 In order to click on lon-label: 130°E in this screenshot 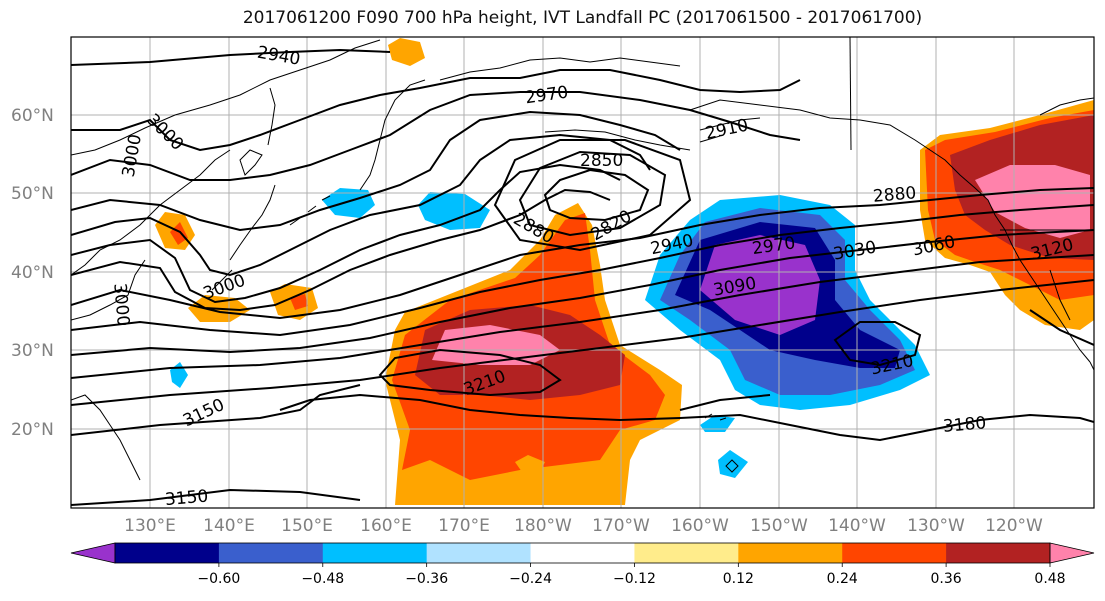, I will do `click(150, 526)`.